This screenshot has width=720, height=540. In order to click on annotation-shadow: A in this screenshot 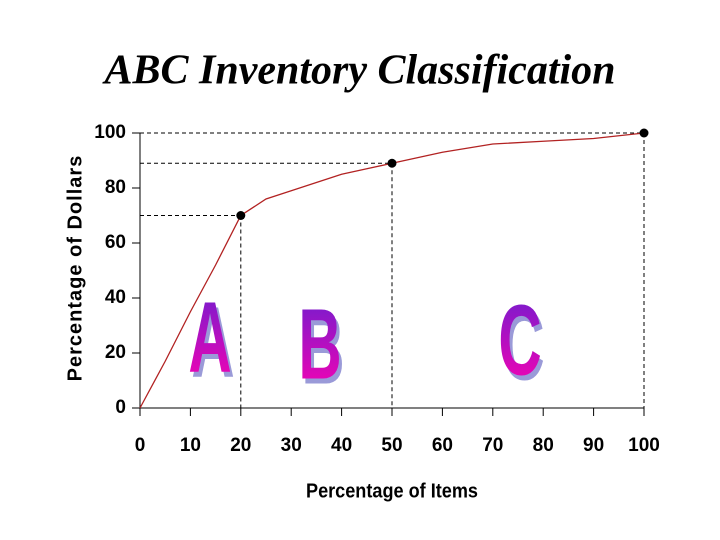, I will do `click(212, 343)`.